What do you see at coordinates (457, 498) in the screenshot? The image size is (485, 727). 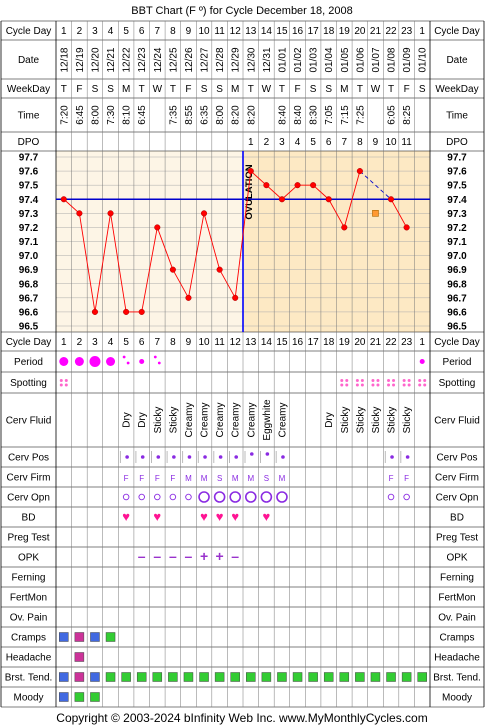 I see `row-label-right: Cerv Opn` at bounding box center [457, 498].